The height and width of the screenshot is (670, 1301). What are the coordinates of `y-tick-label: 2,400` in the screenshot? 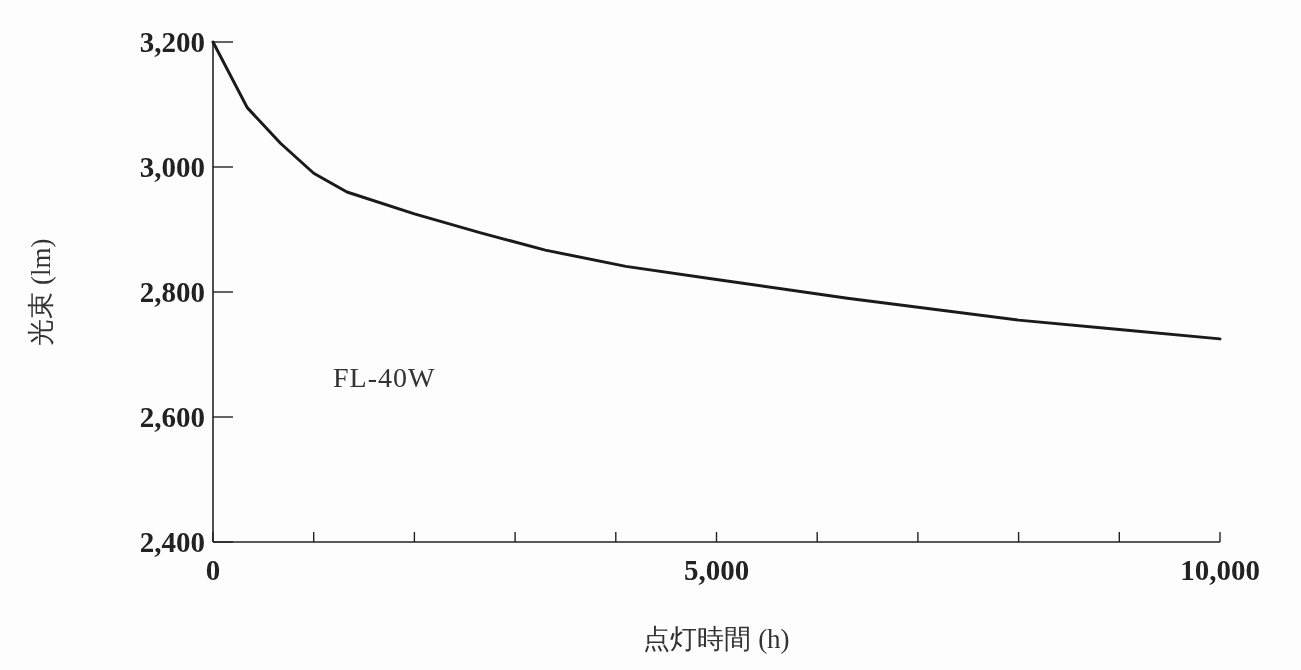 It's located at (172, 542).